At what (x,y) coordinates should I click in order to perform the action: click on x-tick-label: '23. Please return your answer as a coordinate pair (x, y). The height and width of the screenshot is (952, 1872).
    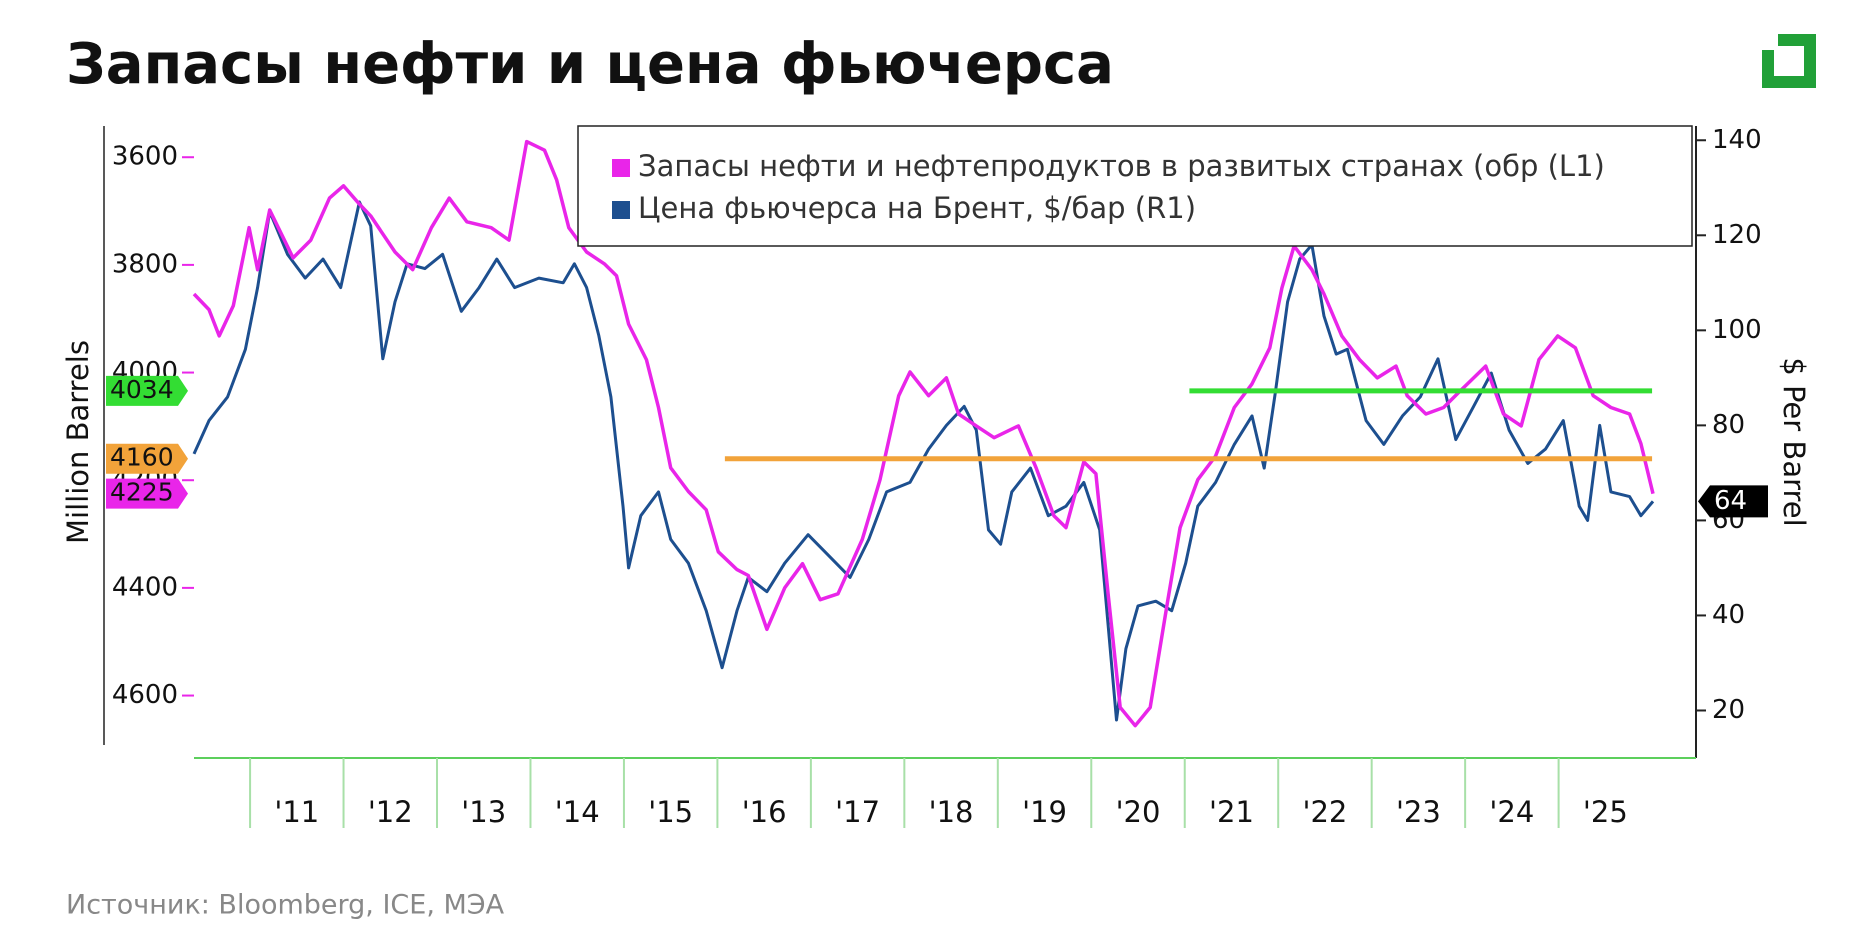
    Looking at the image, I should click on (1418, 812).